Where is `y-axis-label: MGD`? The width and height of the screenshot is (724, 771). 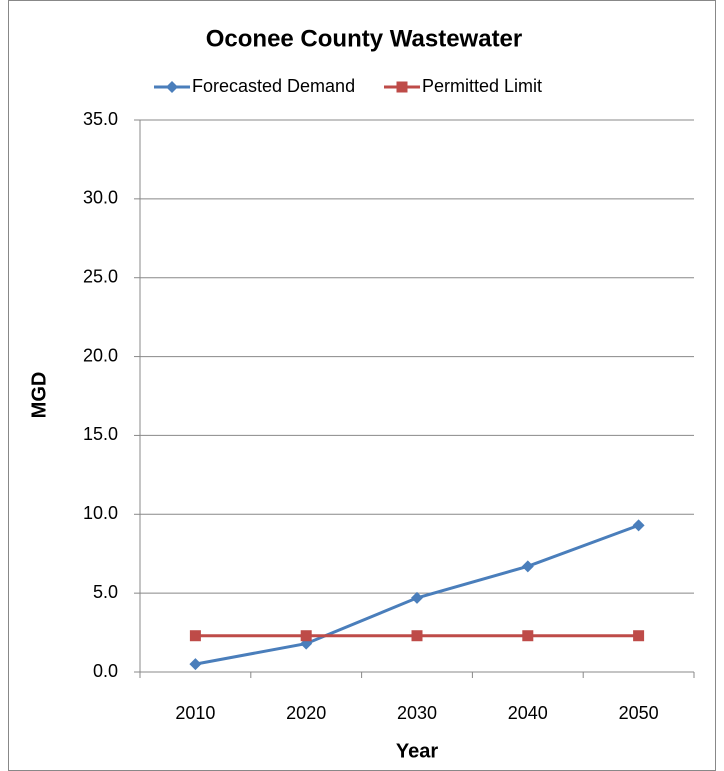
y-axis-label: MGD is located at coordinates (39, 395).